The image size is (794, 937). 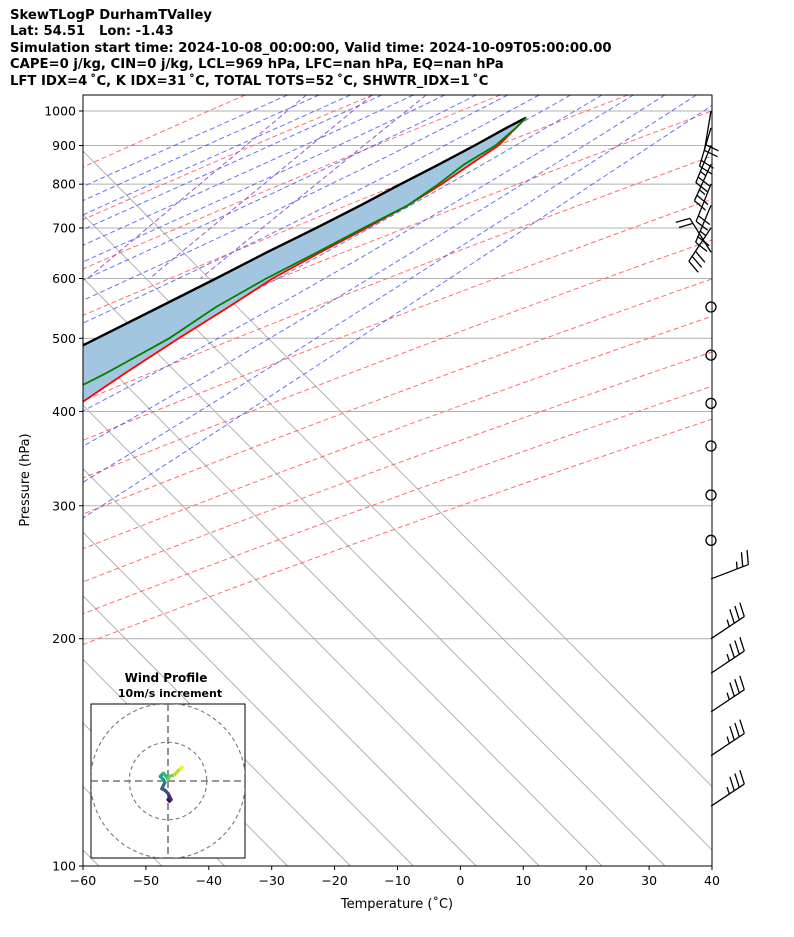 What do you see at coordinates (166, 678) in the screenshot?
I see `hodograph-title: Wind Profile` at bounding box center [166, 678].